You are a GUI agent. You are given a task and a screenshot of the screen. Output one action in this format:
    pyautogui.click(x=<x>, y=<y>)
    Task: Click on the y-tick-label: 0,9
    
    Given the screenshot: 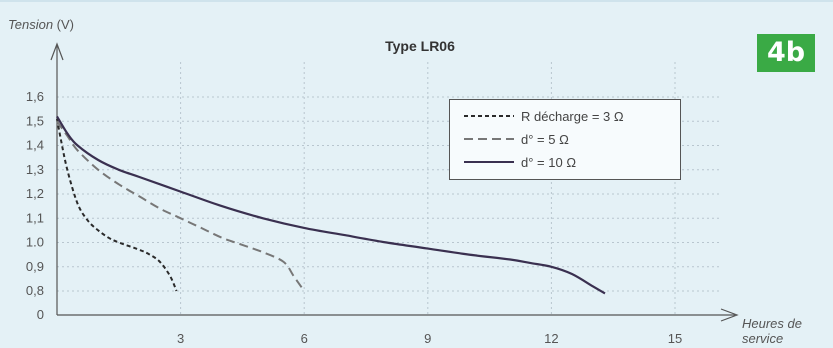 What is the action you would take?
    pyautogui.click(x=35, y=266)
    